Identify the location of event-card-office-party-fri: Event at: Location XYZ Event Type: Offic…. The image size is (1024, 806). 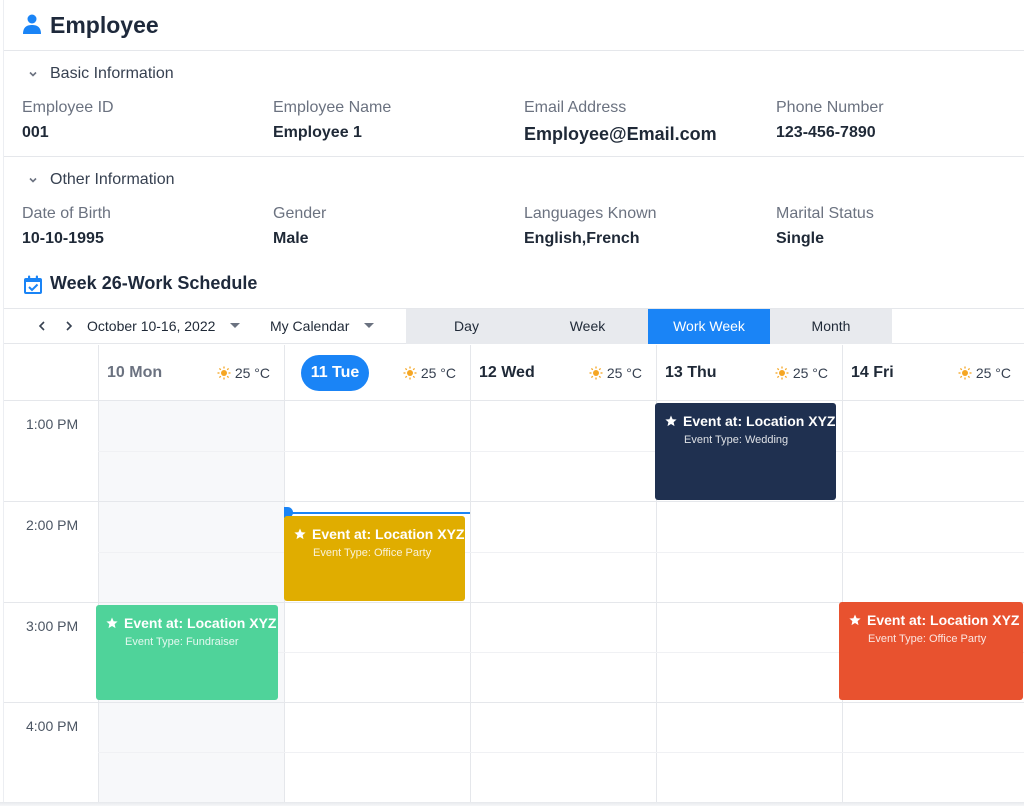
(931, 651).